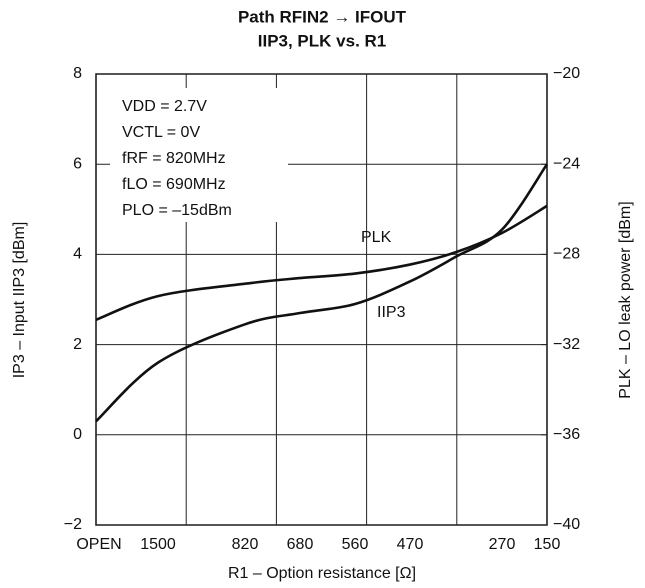  What do you see at coordinates (77, 163) in the screenshot?
I see `y-tick-label: 6` at bounding box center [77, 163].